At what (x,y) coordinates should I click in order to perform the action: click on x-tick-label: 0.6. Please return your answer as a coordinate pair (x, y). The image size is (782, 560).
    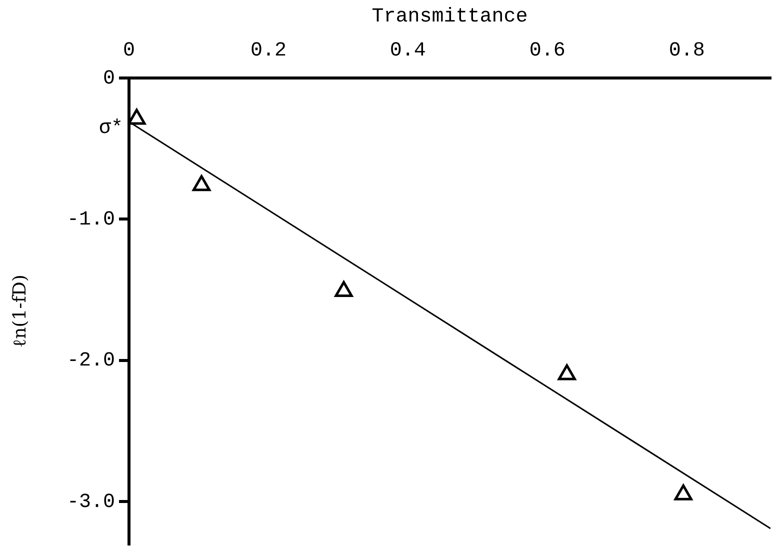
    Looking at the image, I should click on (547, 50).